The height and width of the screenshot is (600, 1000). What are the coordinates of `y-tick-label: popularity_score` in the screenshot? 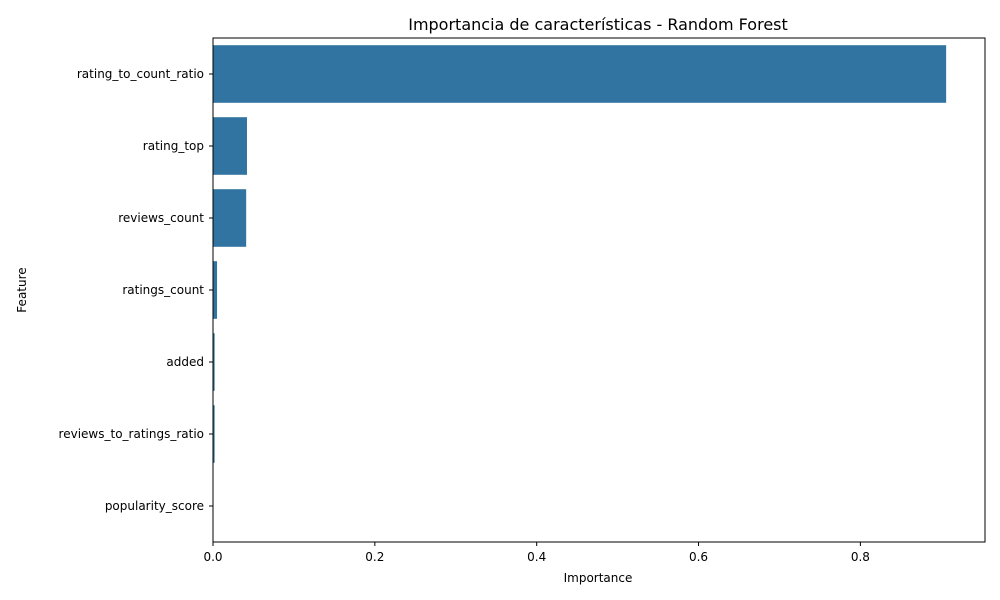 It's located at (154, 506).